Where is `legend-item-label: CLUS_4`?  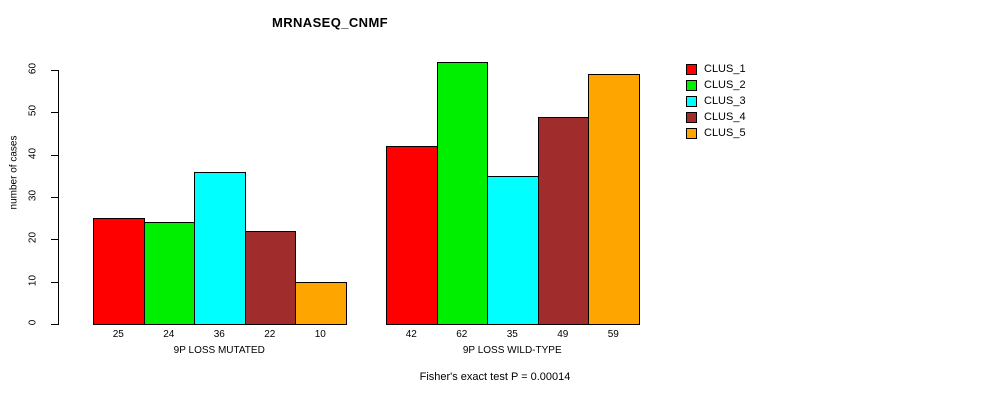 legend-item-label: CLUS_4 is located at coordinates (725, 116).